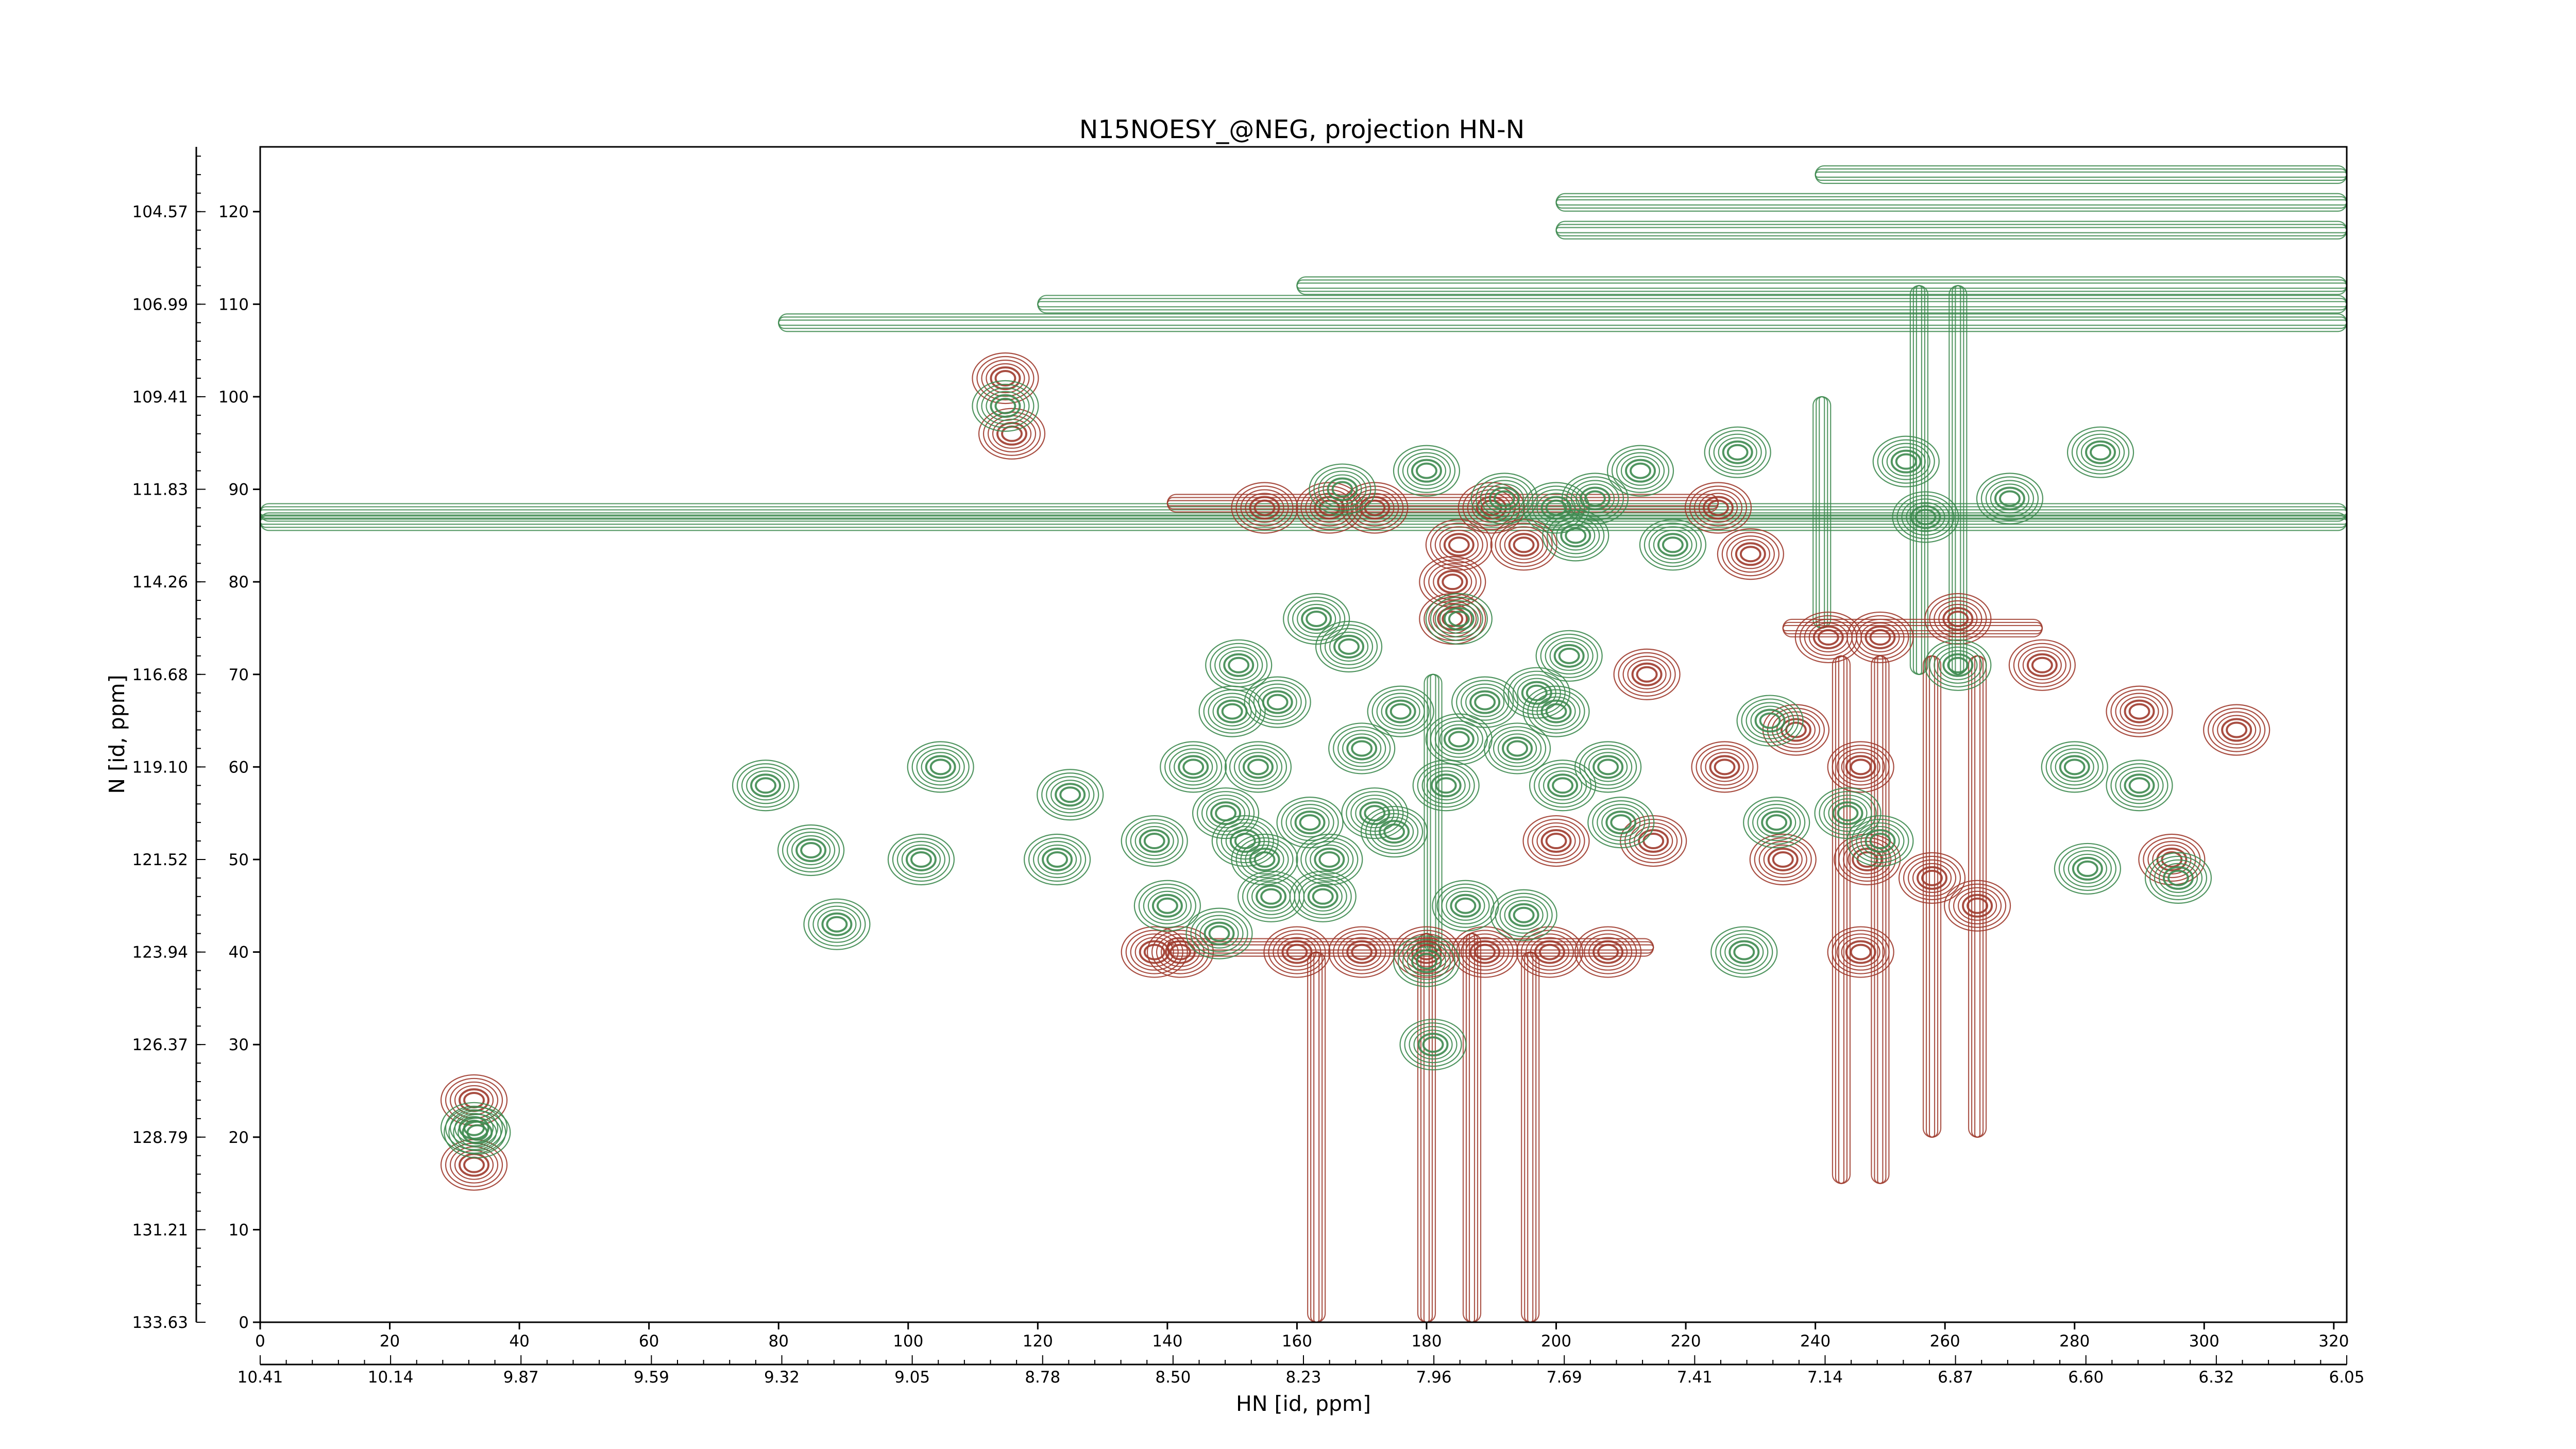 This screenshot has width=2576, height=1449. Describe the element at coordinates (239, 490) in the screenshot. I see `y-index-tick-label: 90` at that location.